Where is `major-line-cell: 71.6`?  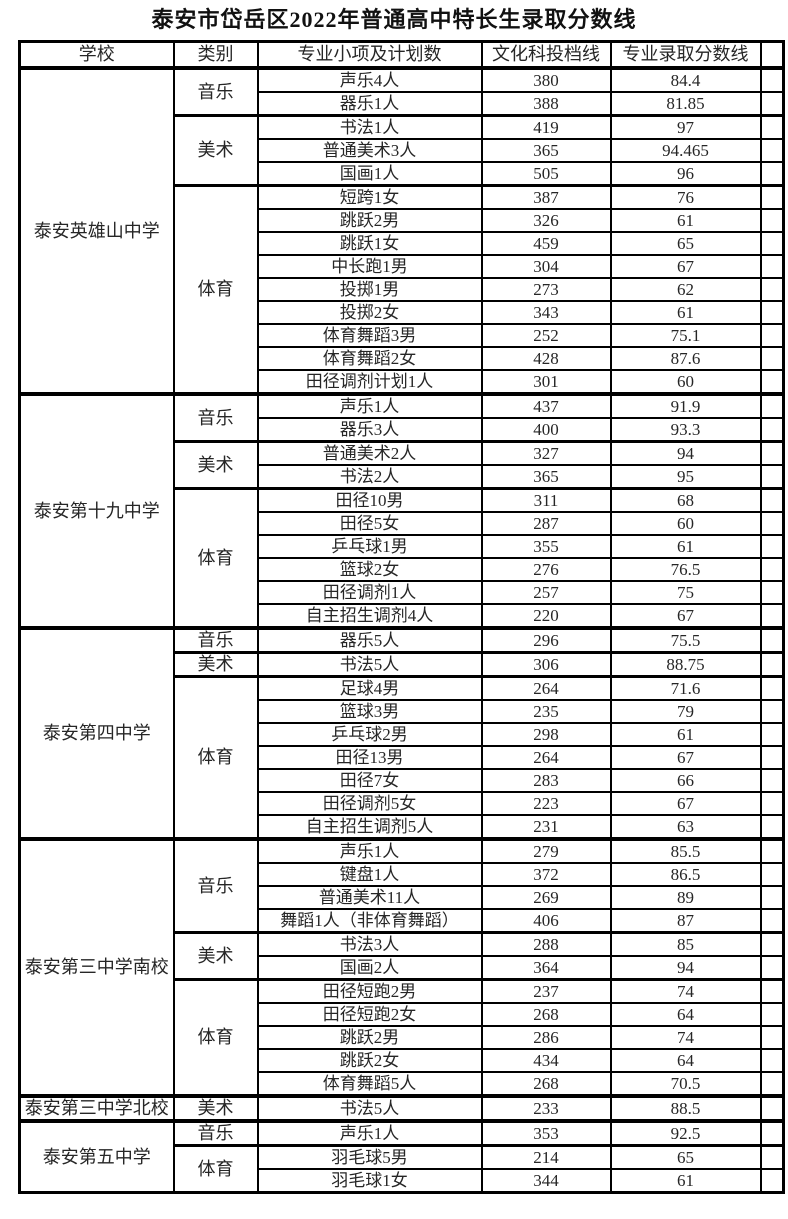 major-line-cell: 71.6 is located at coordinates (685, 688).